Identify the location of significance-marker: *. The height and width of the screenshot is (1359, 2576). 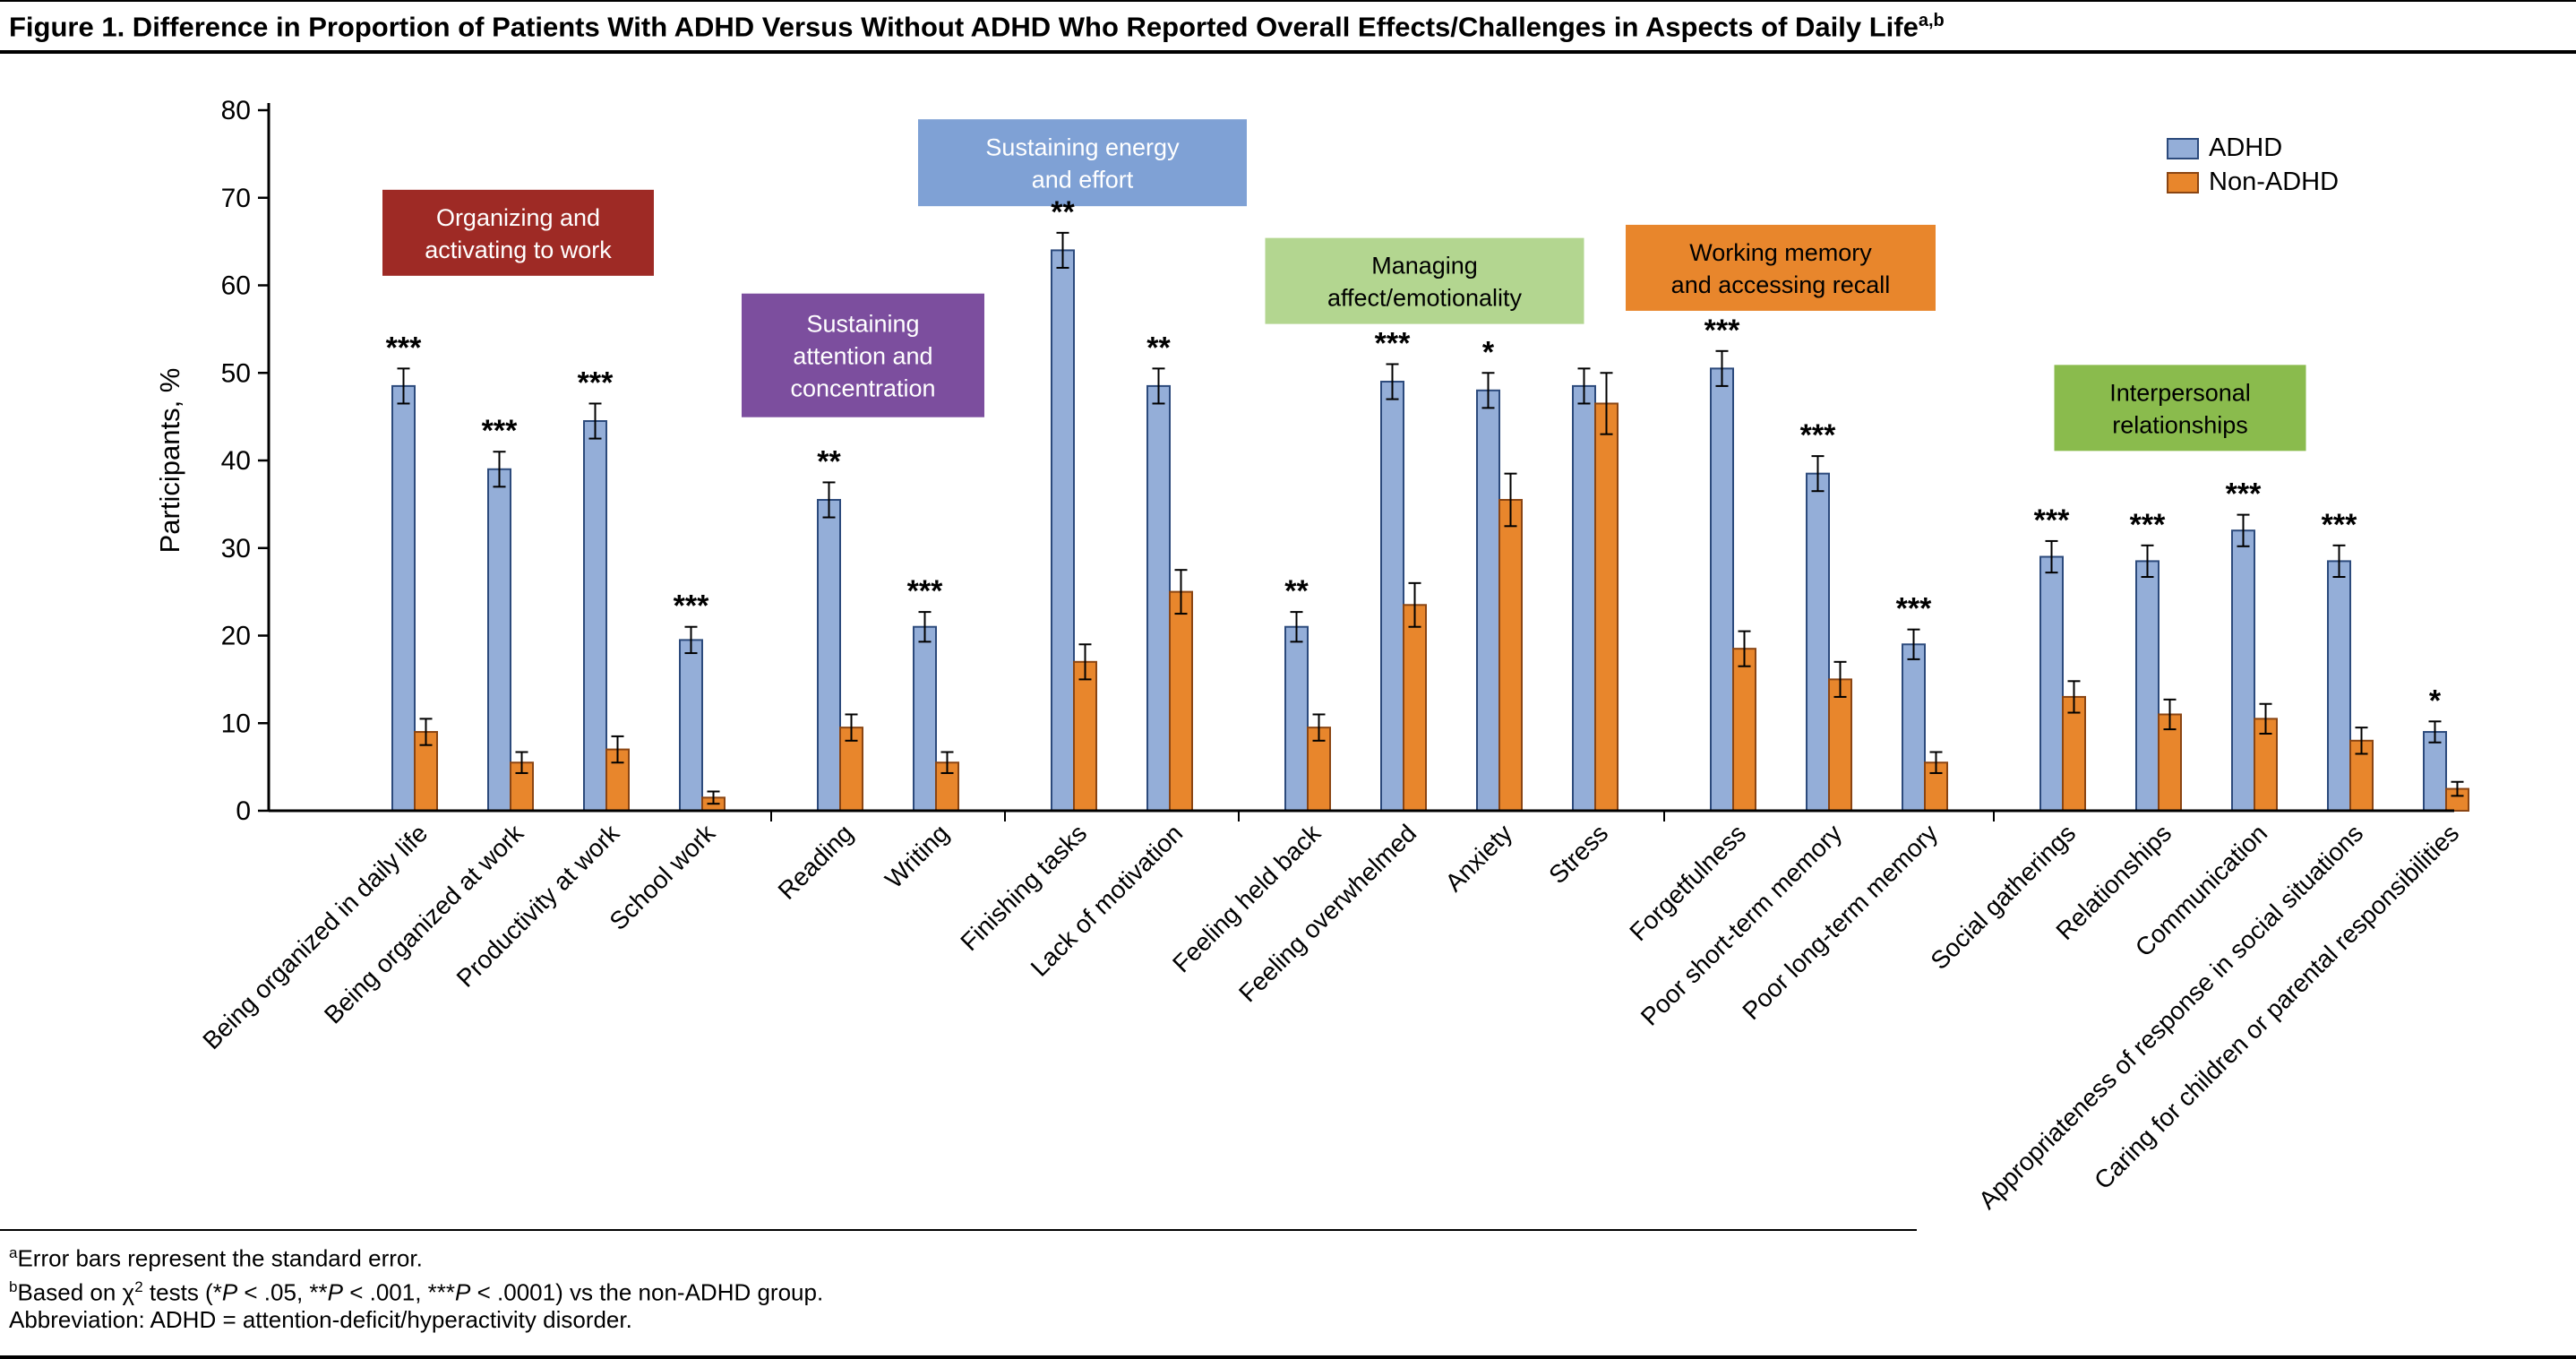
(1488, 352).